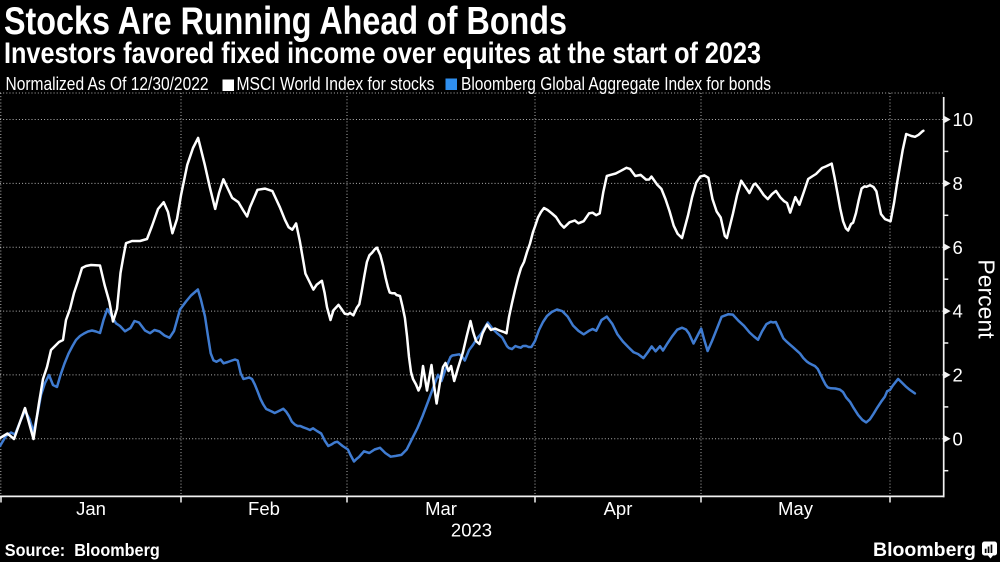 The image size is (1000, 562). What do you see at coordinates (958, 375) in the screenshot?
I see `svg-text: 2` at bounding box center [958, 375].